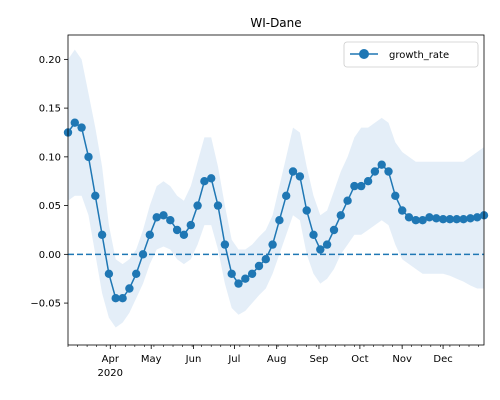 The height and width of the screenshot is (400, 500). Describe the element at coordinates (50, 206) in the screenshot. I see `y-tick-label: 0.05` at that location.